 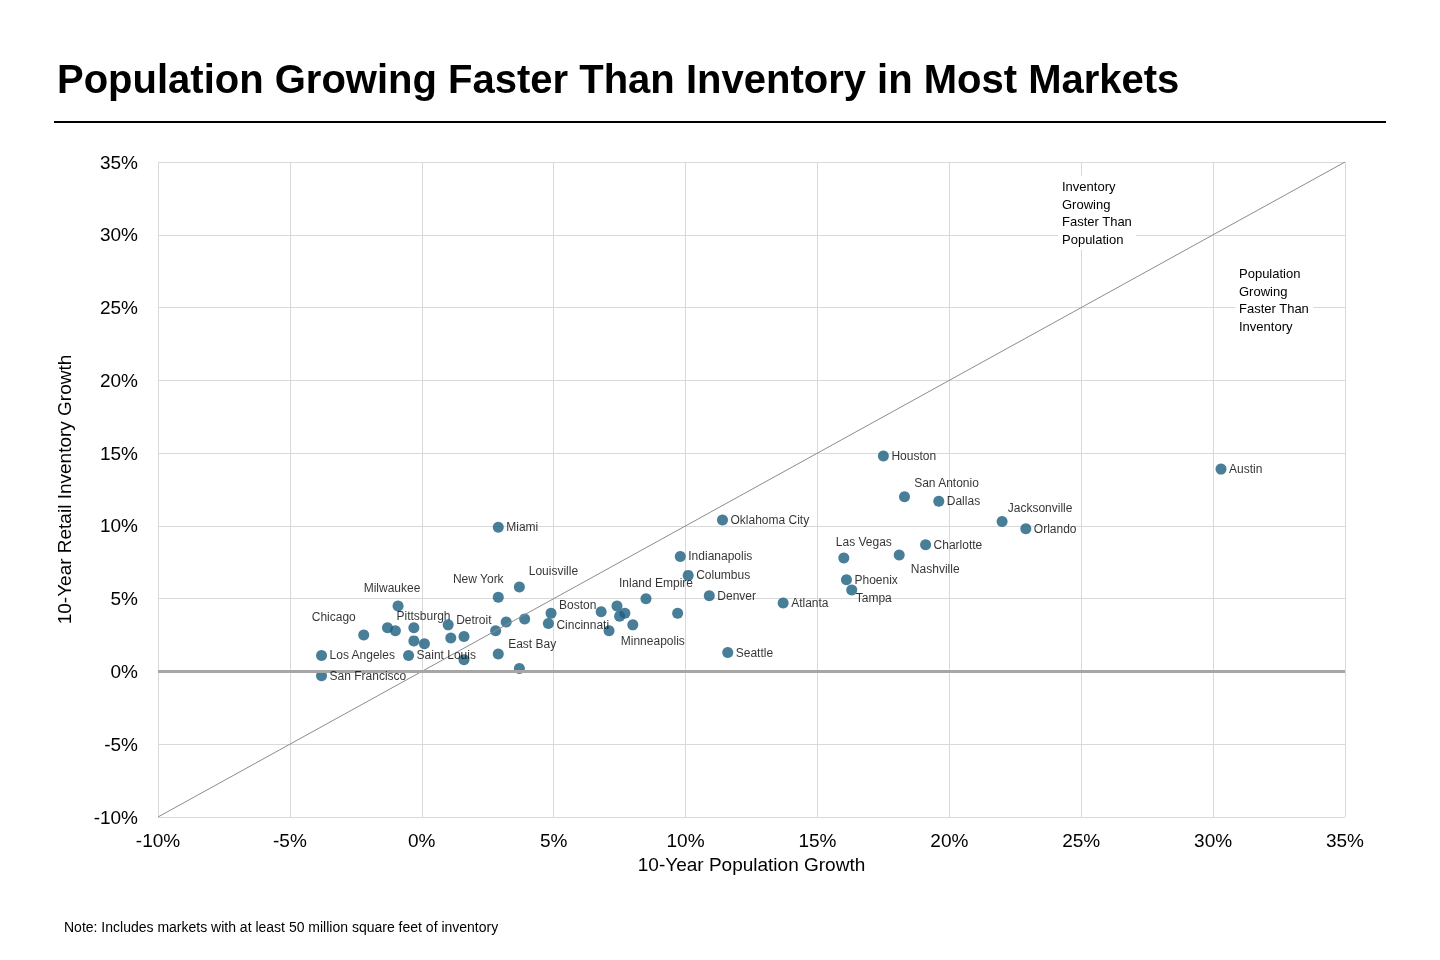 I want to click on x-tick-label: -10%, so click(x=158, y=840).